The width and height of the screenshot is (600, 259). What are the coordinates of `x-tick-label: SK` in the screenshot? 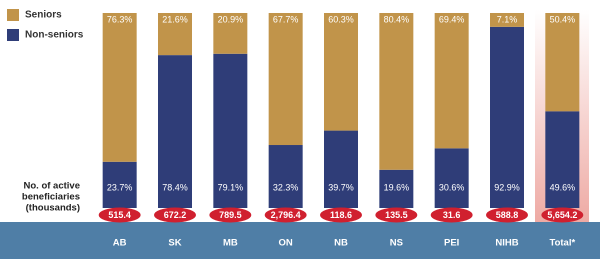 It's located at (174, 243).